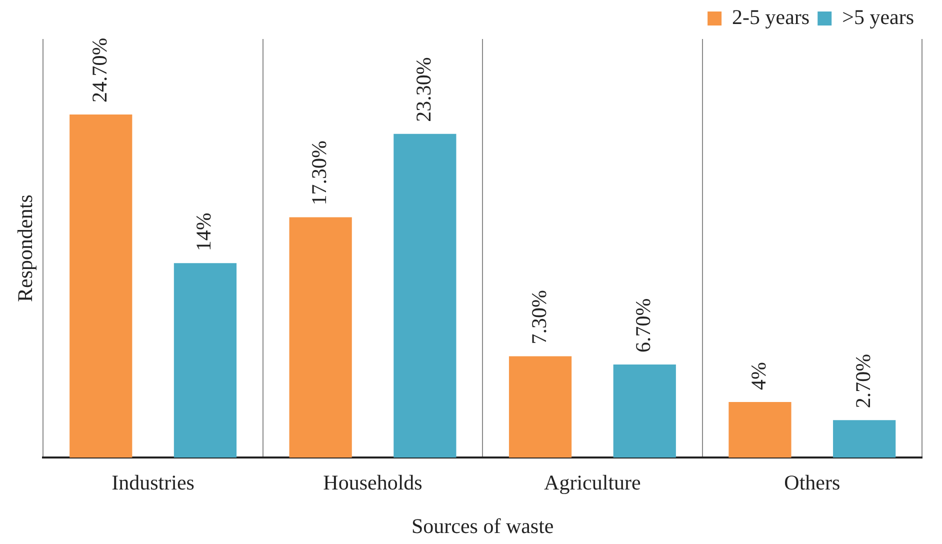  What do you see at coordinates (153, 482) in the screenshot?
I see `x-tick-label: Industries` at bounding box center [153, 482].